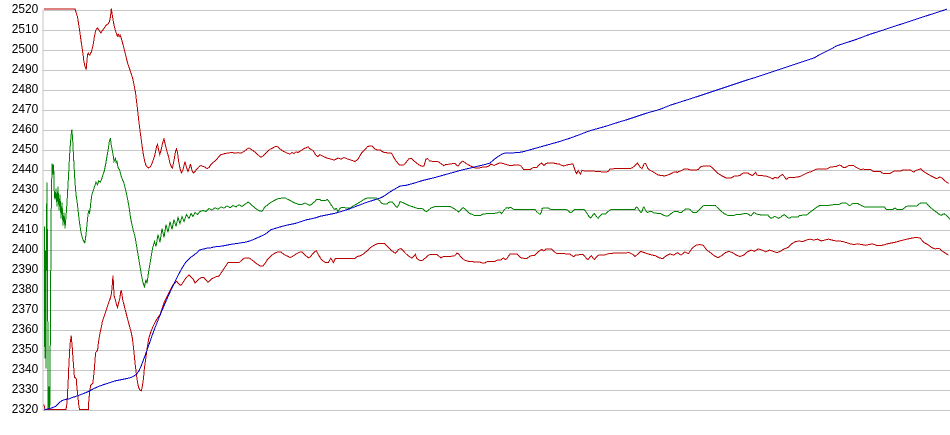  Describe the element at coordinates (25, 168) in the screenshot. I see `svg-text: 2440` at that location.